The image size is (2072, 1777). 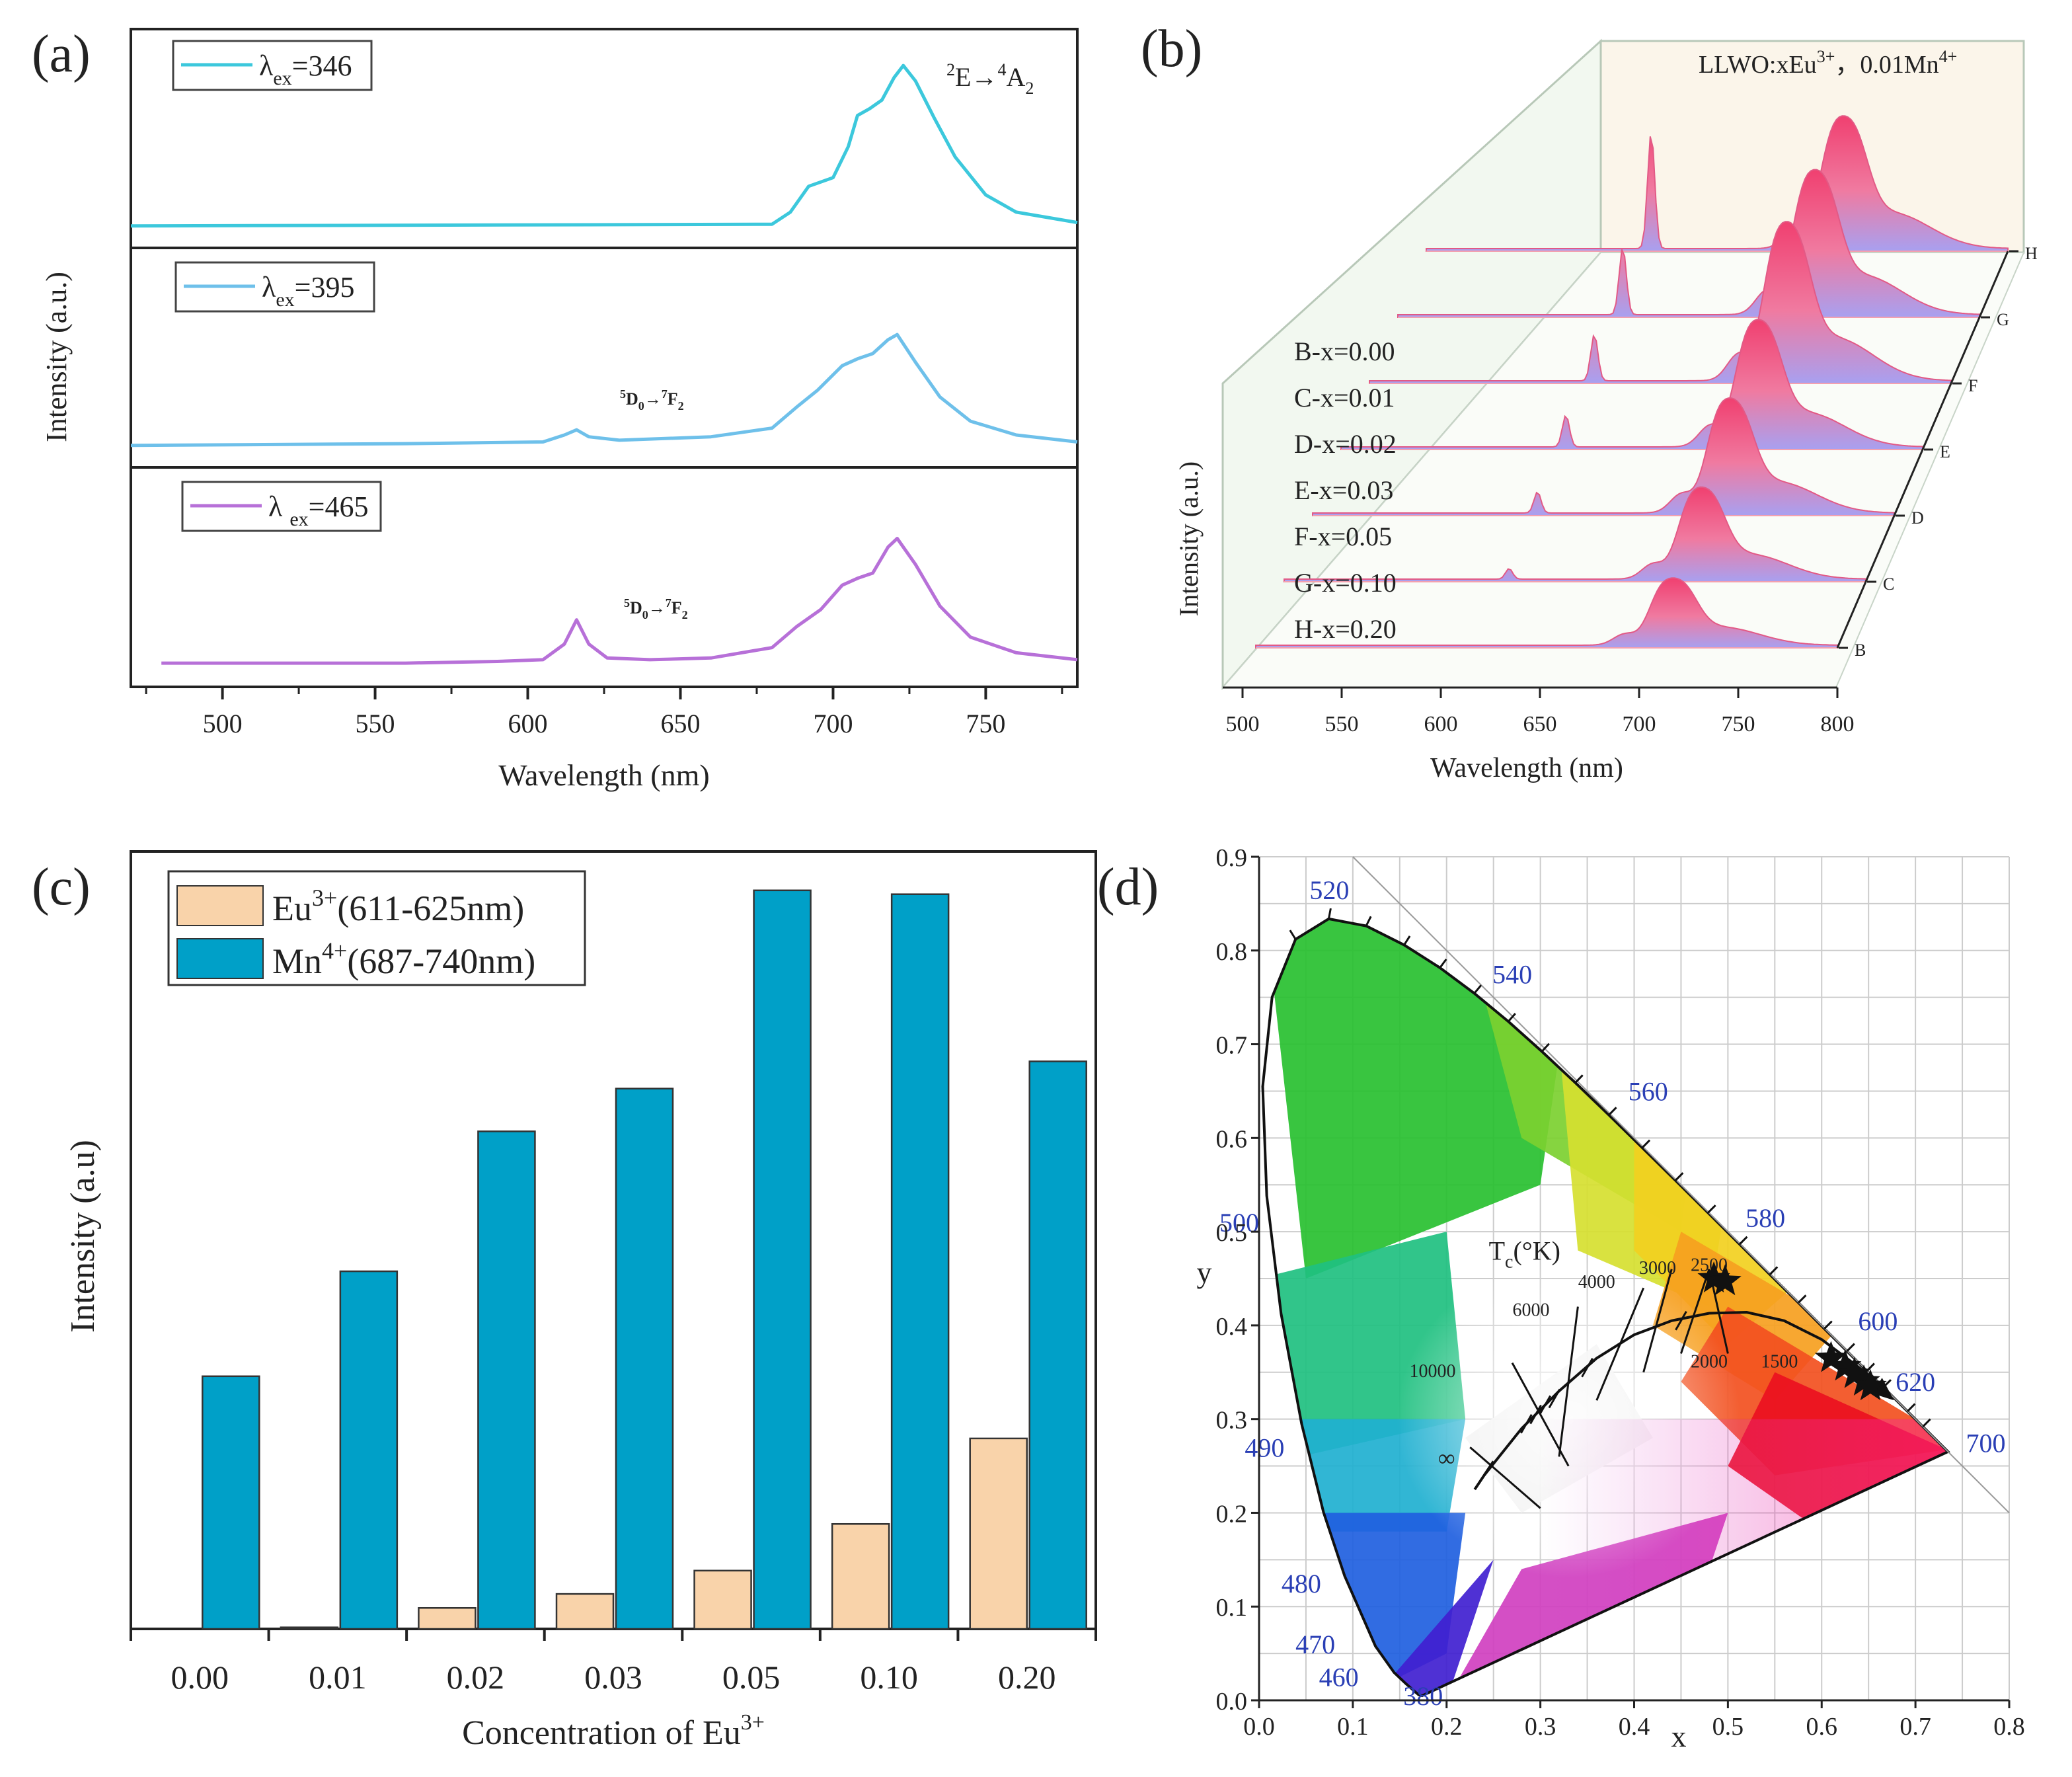 I want to click on waterfall-slices: H G F E D C B, so click(x=1646, y=387).